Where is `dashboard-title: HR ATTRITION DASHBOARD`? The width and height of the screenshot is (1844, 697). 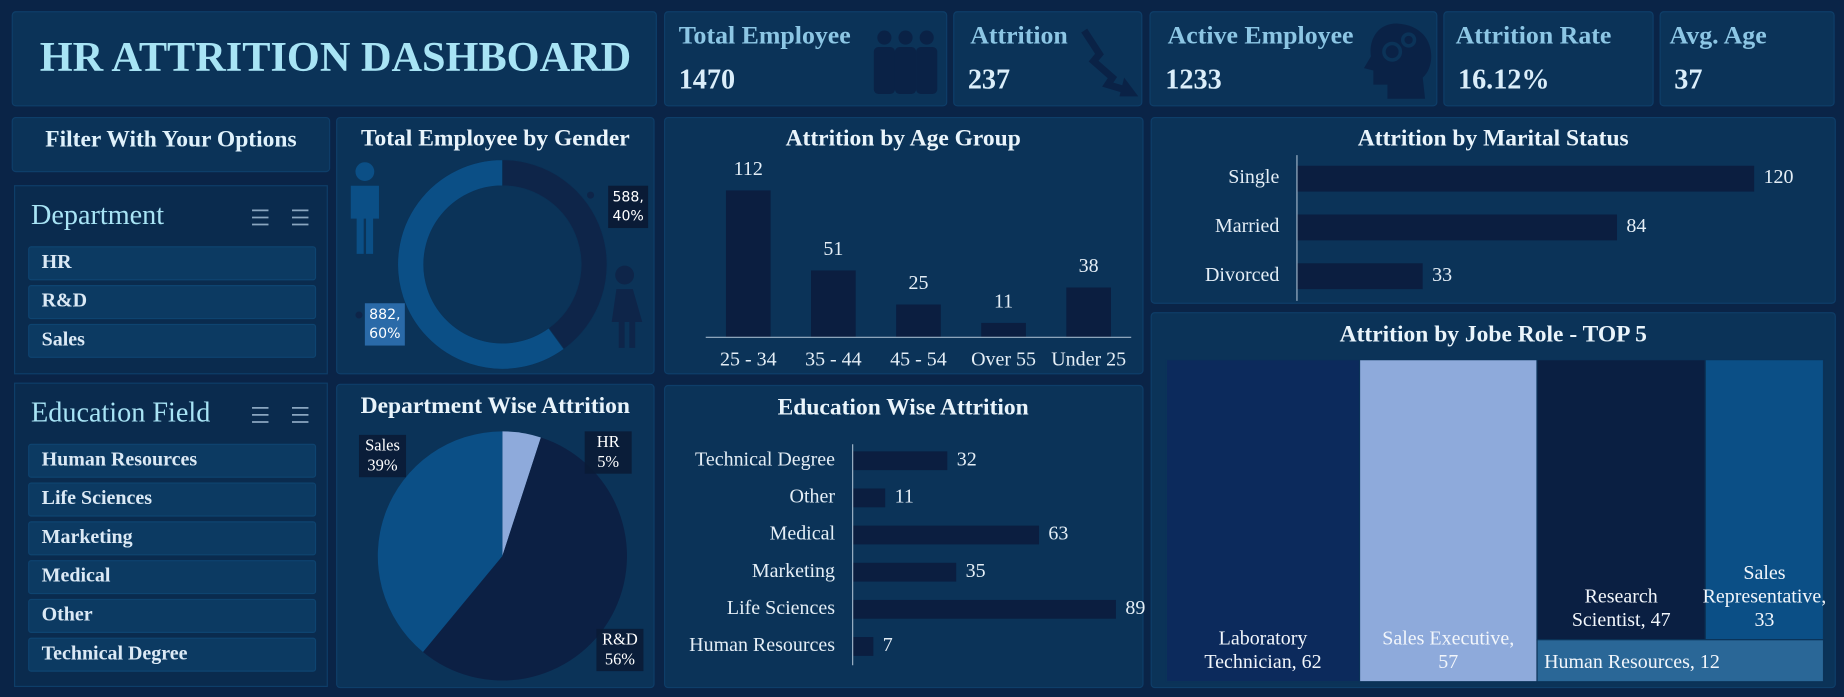 dashboard-title: HR ATTRITION DASHBOARD is located at coordinates (335, 57).